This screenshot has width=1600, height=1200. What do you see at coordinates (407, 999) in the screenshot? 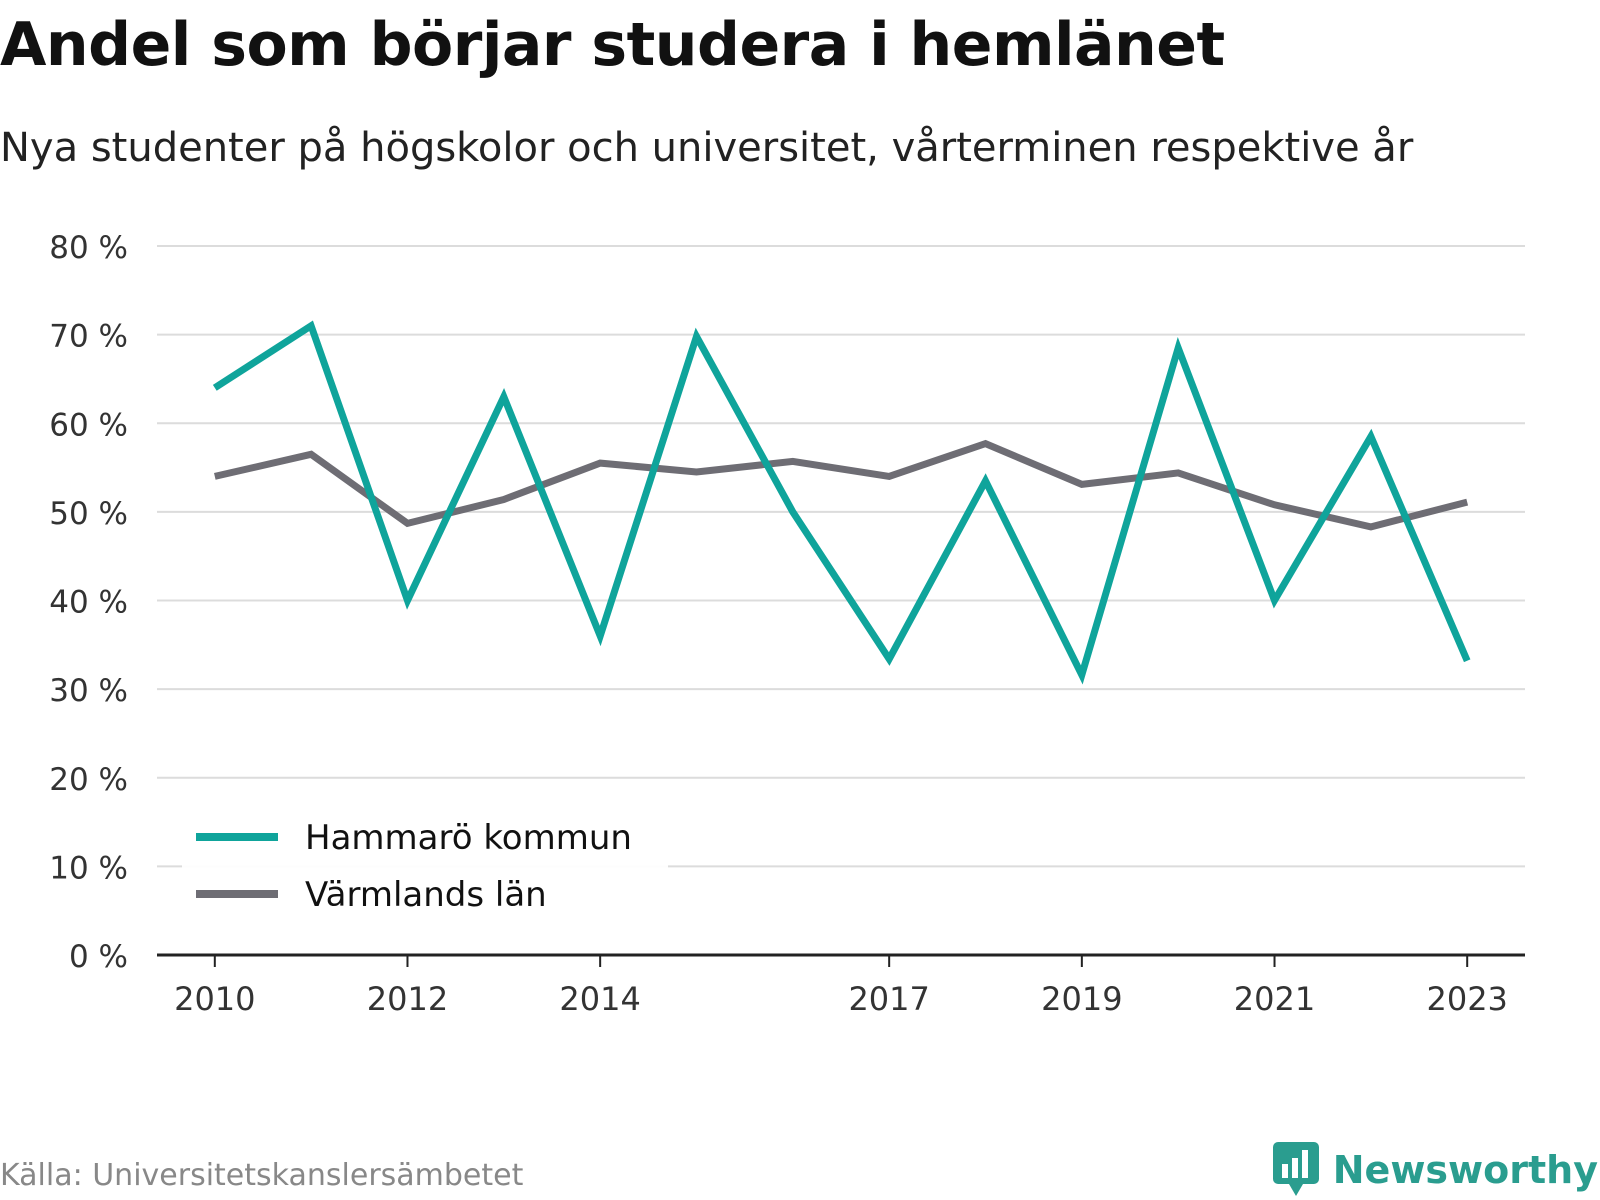
I see `x-tick-label: 2012` at bounding box center [407, 999].